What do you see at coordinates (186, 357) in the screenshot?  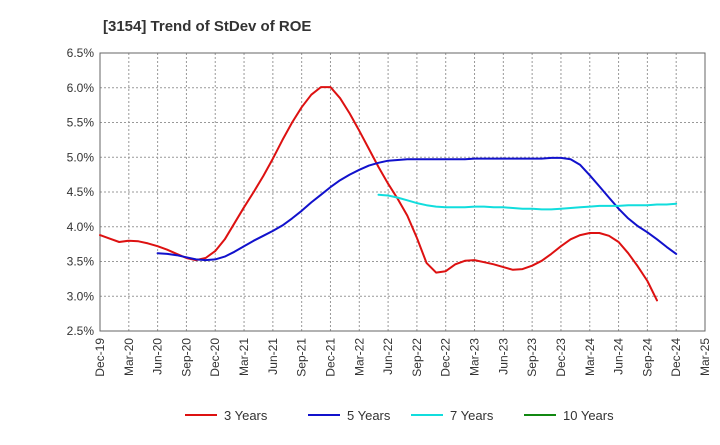 I see `x-tick-label: Sep-20` at bounding box center [186, 357].